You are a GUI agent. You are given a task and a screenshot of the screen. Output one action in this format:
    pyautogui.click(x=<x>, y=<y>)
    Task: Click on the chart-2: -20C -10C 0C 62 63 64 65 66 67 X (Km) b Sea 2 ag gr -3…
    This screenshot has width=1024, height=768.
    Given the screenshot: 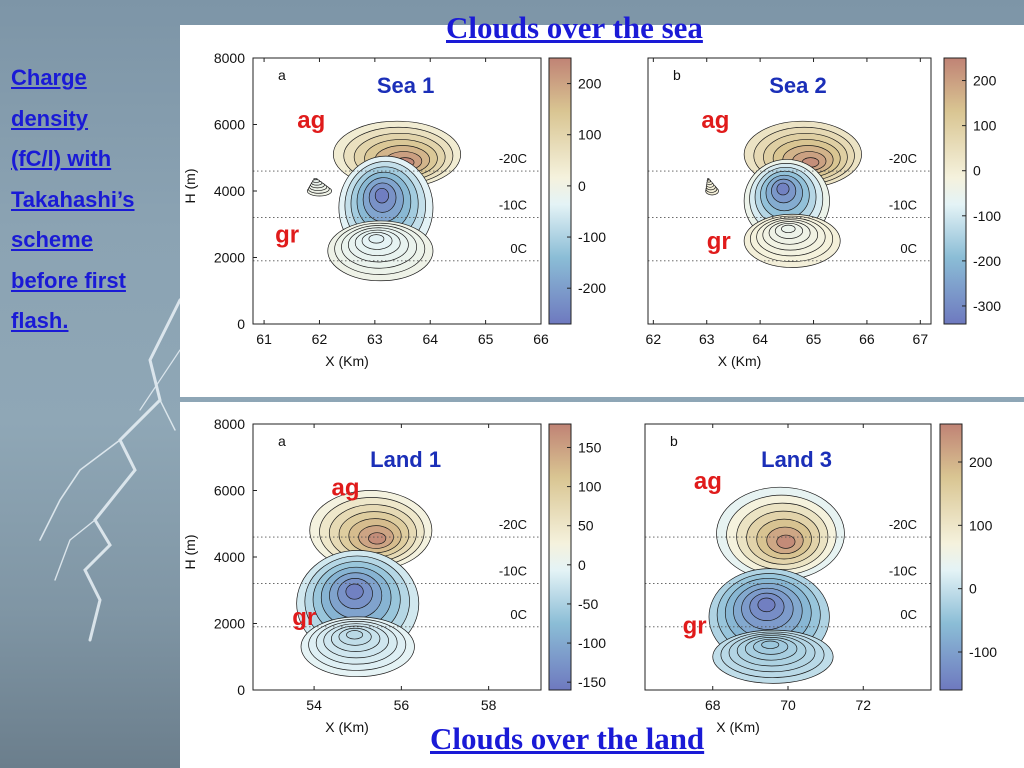 What is the action you would take?
    pyautogui.click(x=823, y=213)
    